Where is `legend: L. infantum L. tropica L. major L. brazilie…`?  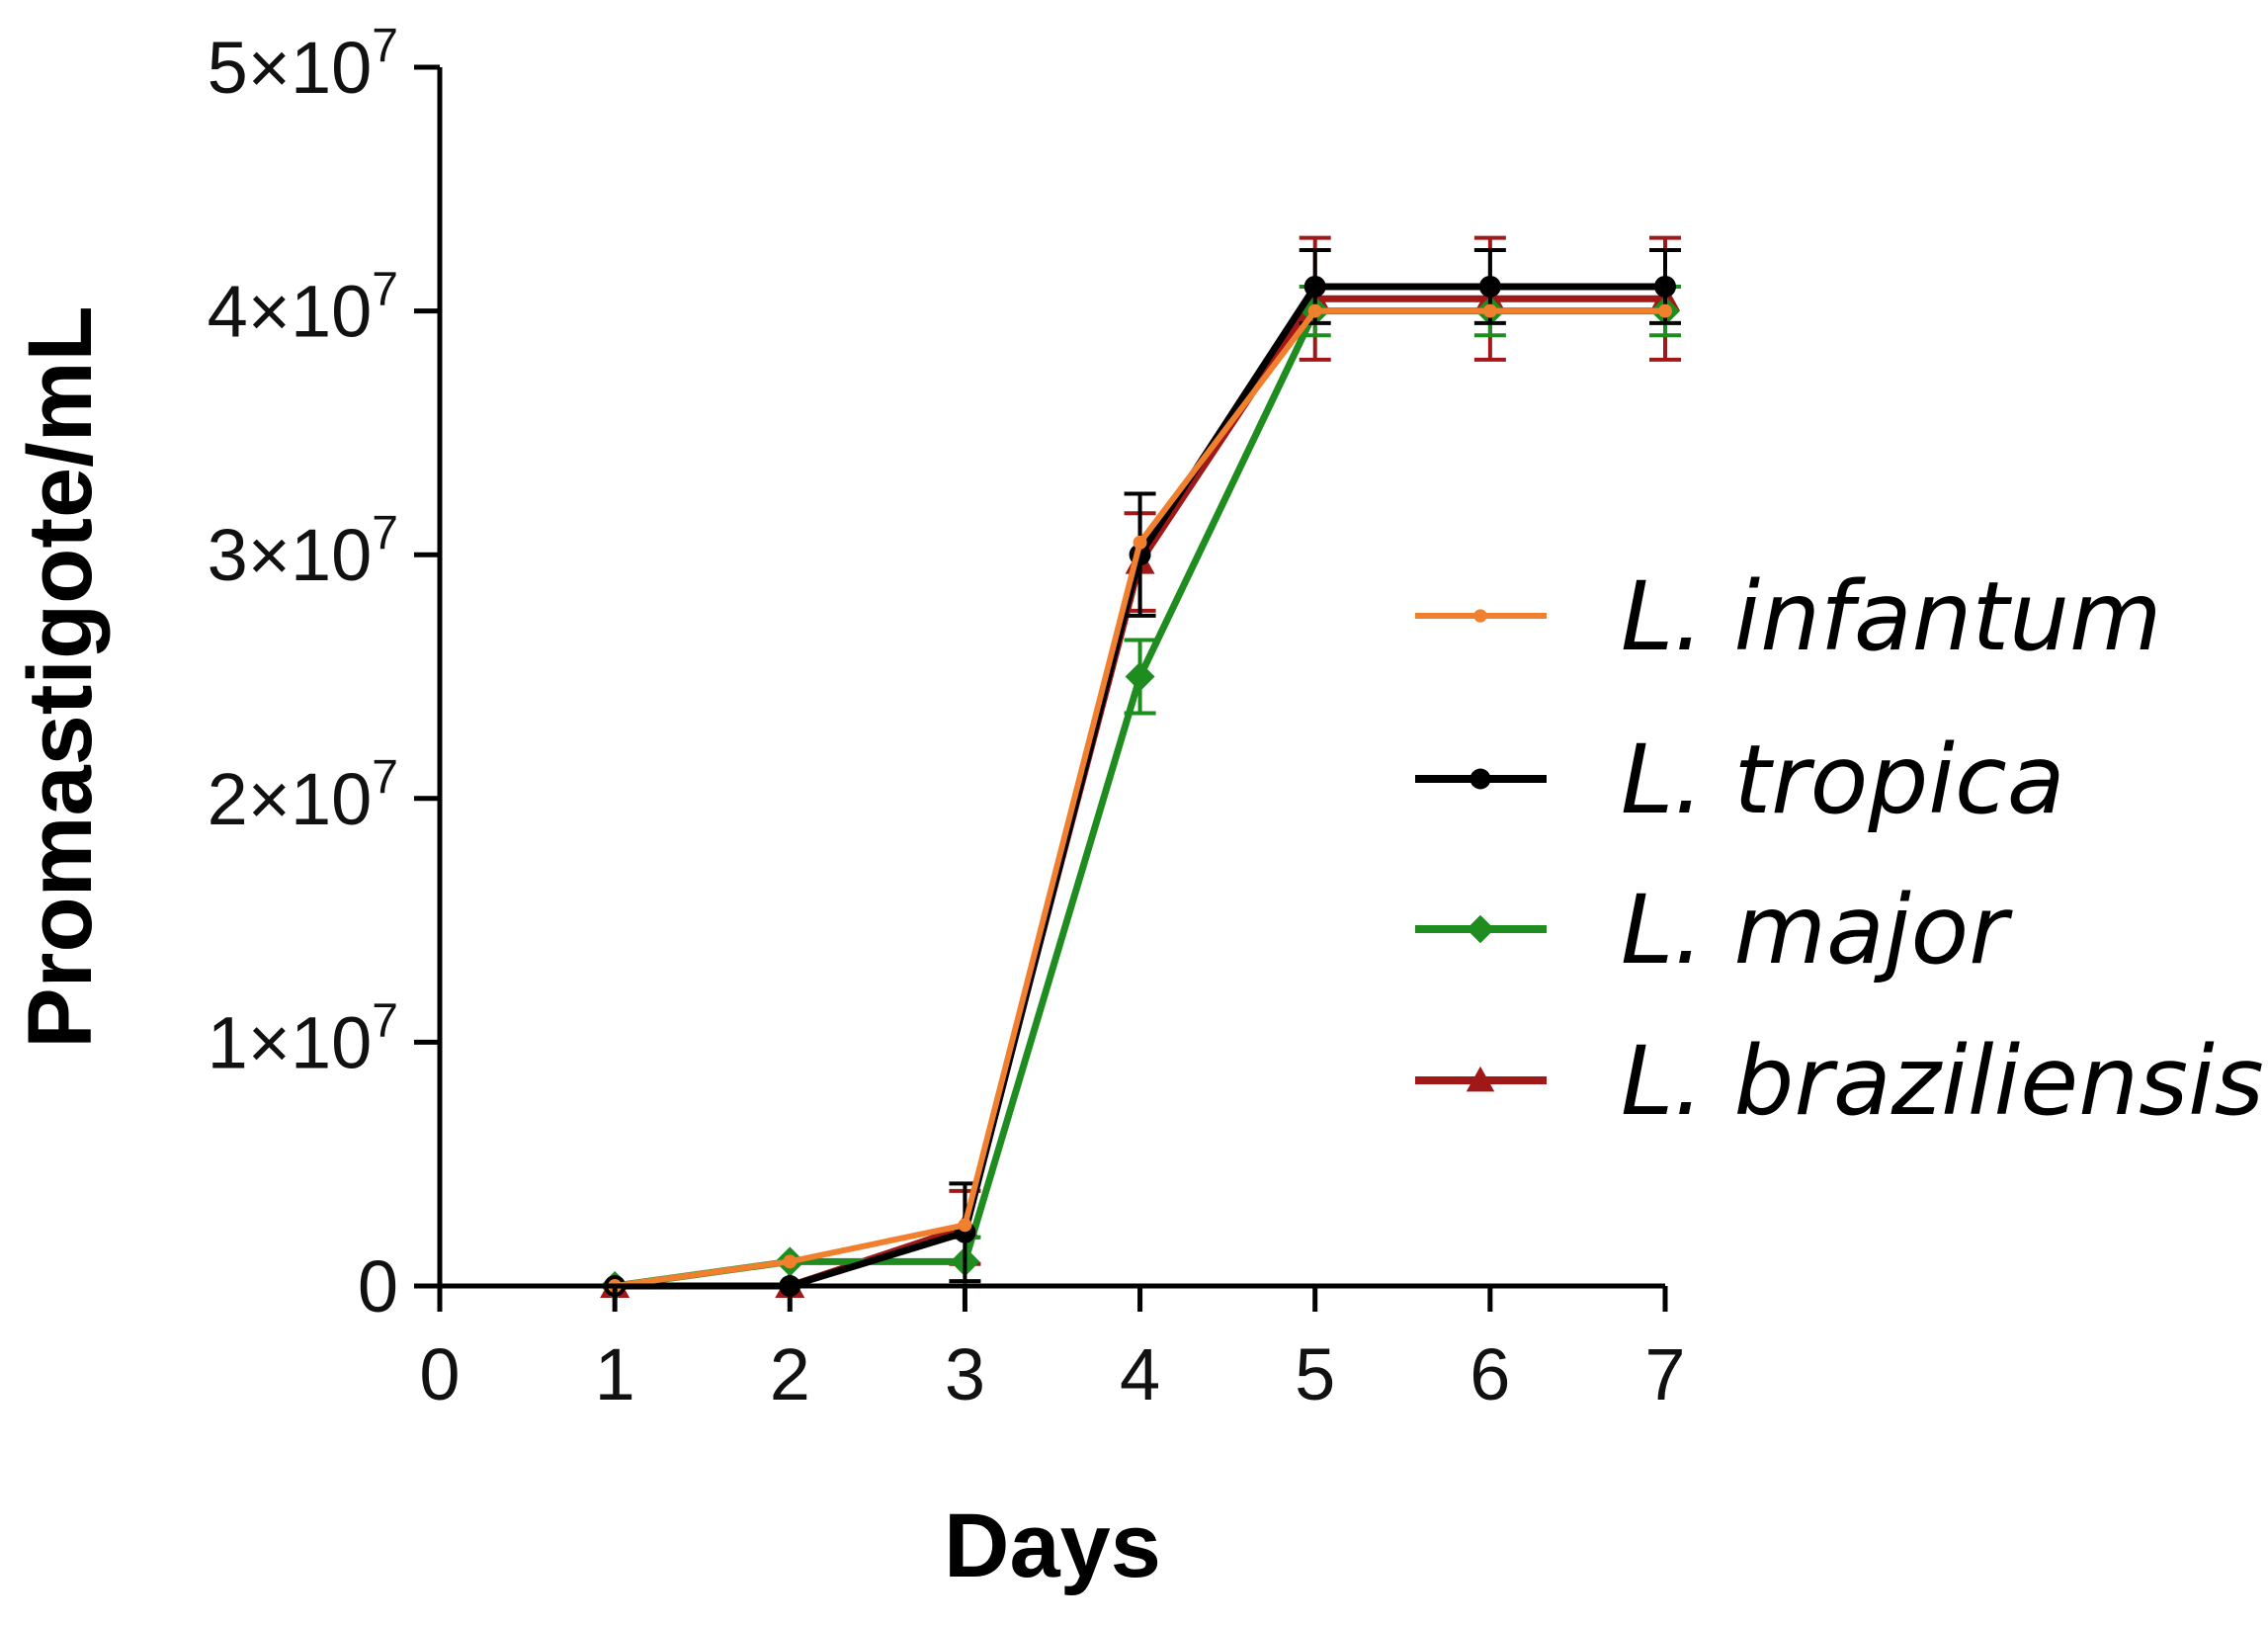
legend: L. infantum L. tropica L. major L. brazilie… is located at coordinates (1839, 849).